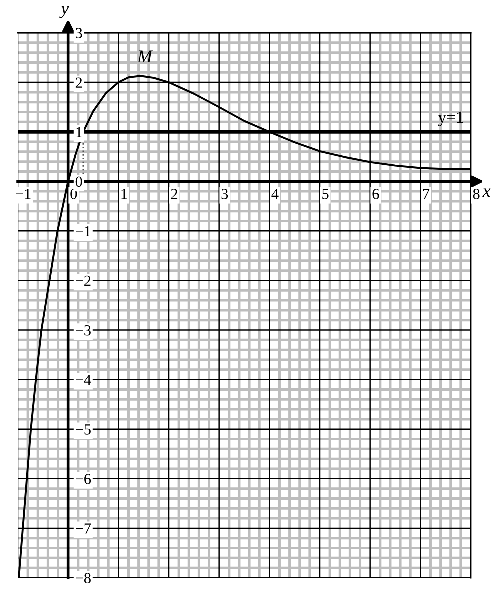 The height and width of the screenshot is (596, 495). I want to click on y-tick-label: −3, so click(83, 330).